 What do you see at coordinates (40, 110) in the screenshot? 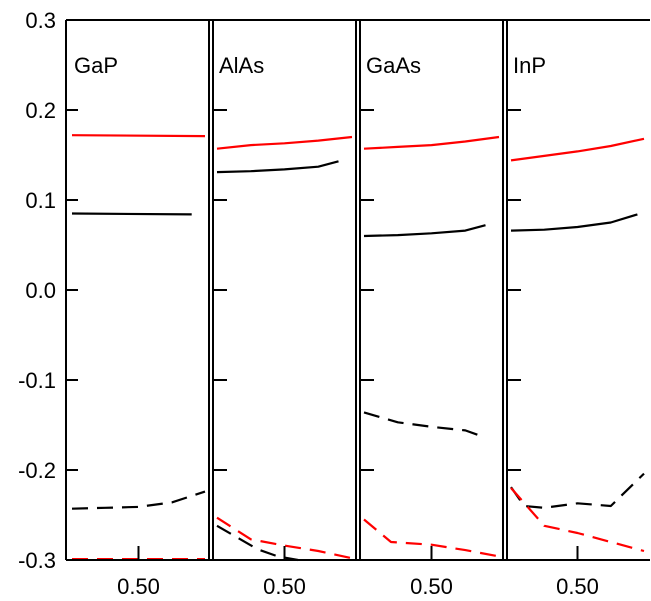
I see `y-tick-label: 0.2` at bounding box center [40, 110].